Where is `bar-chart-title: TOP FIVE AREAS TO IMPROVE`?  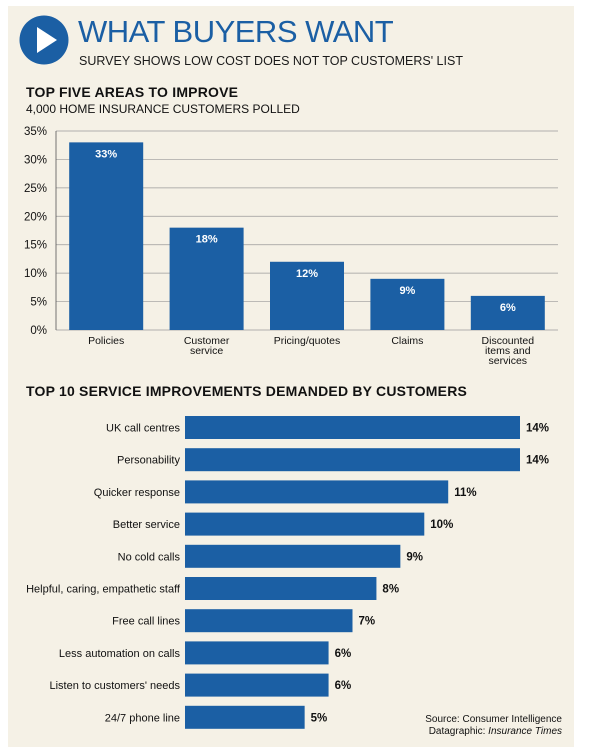 bar-chart-title: TOP FIVE AREAS TO IMPROVE is located at coordinates (132, 92).